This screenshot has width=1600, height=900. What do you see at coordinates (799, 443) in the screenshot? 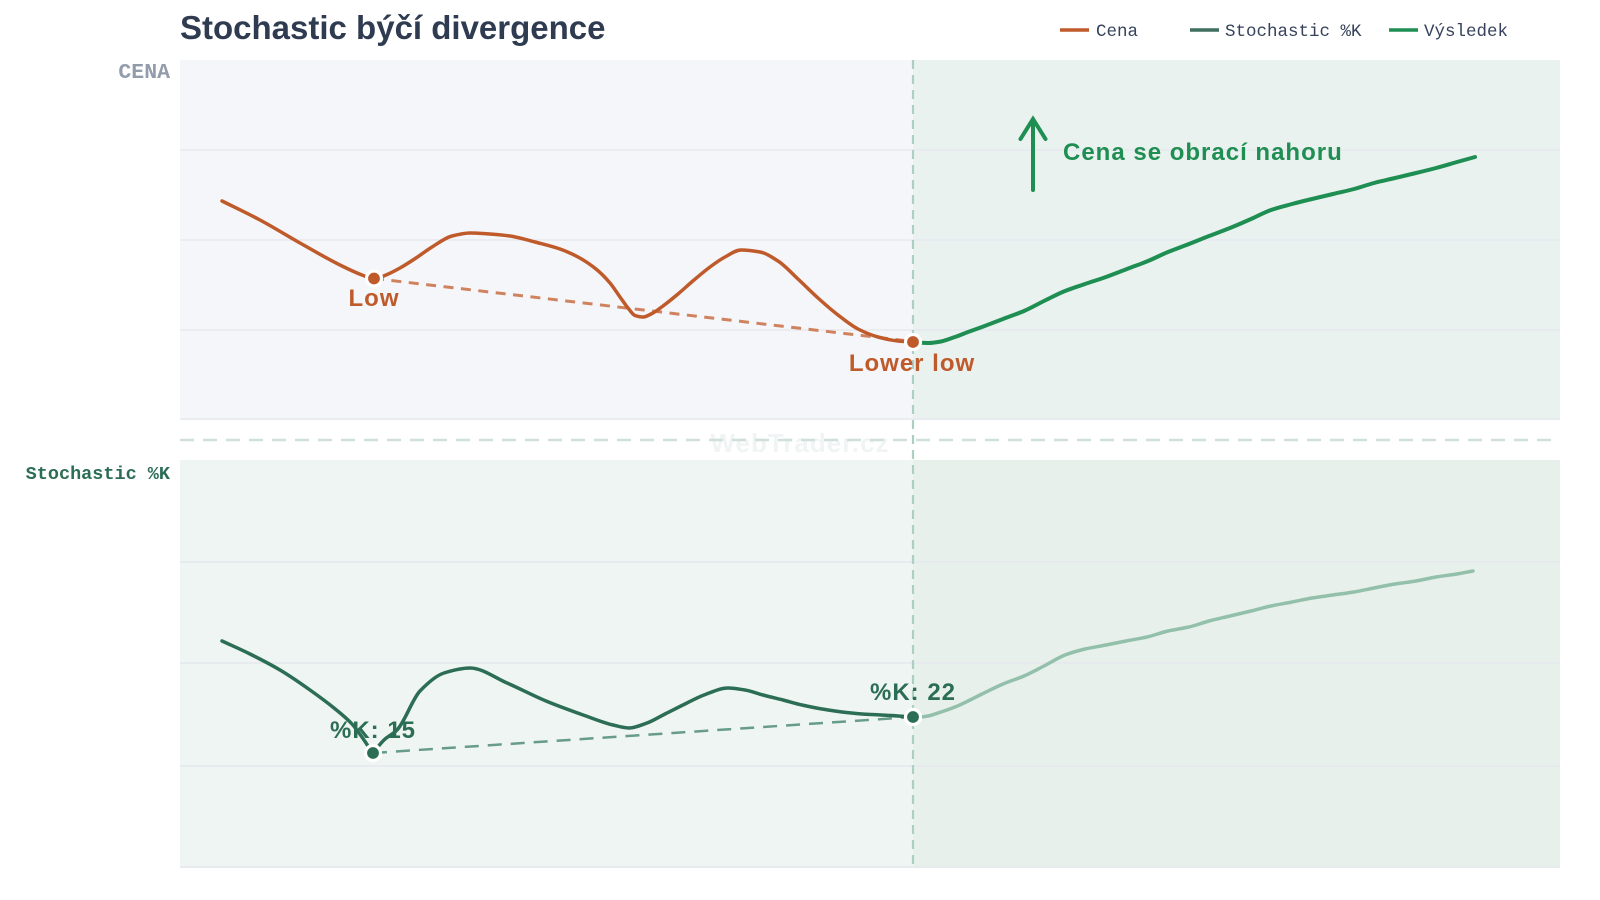
I see `svg-text: WebTrader.cz` at bounding box center [799, 443].